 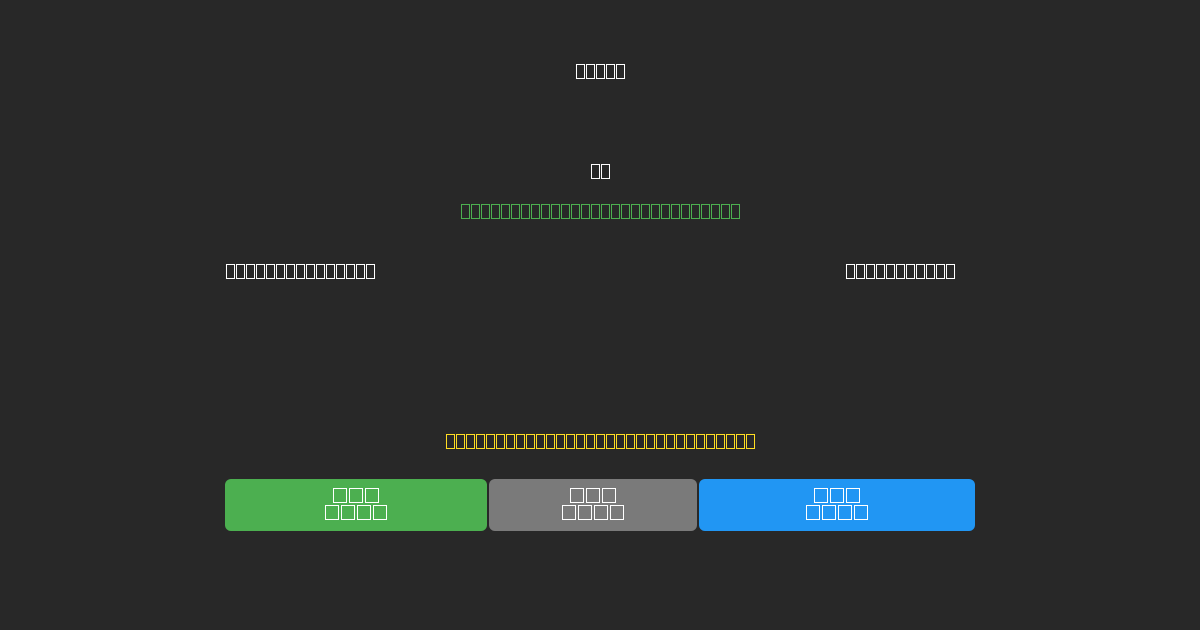 I want to click on notice-message-text, so click(x=600, y=442).